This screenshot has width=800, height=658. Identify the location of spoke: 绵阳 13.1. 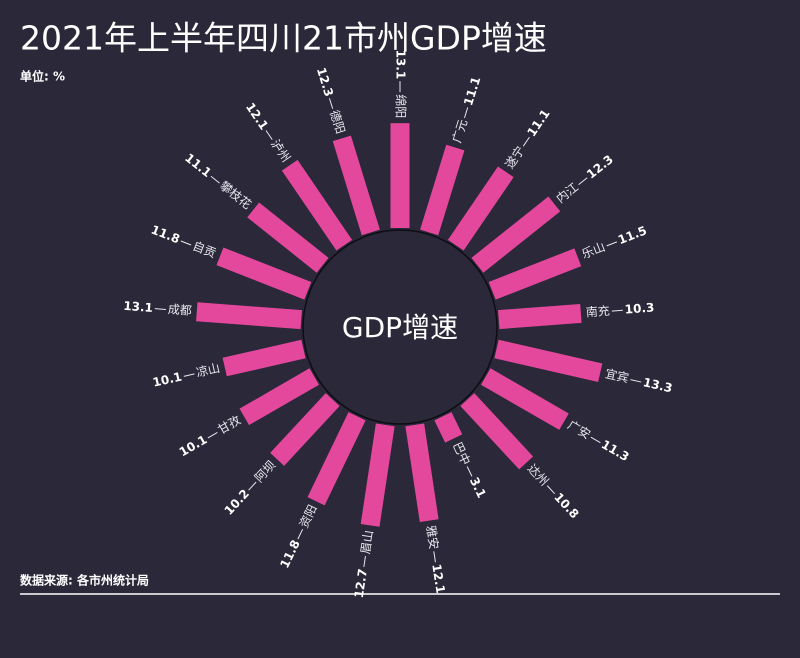
(400, 139).